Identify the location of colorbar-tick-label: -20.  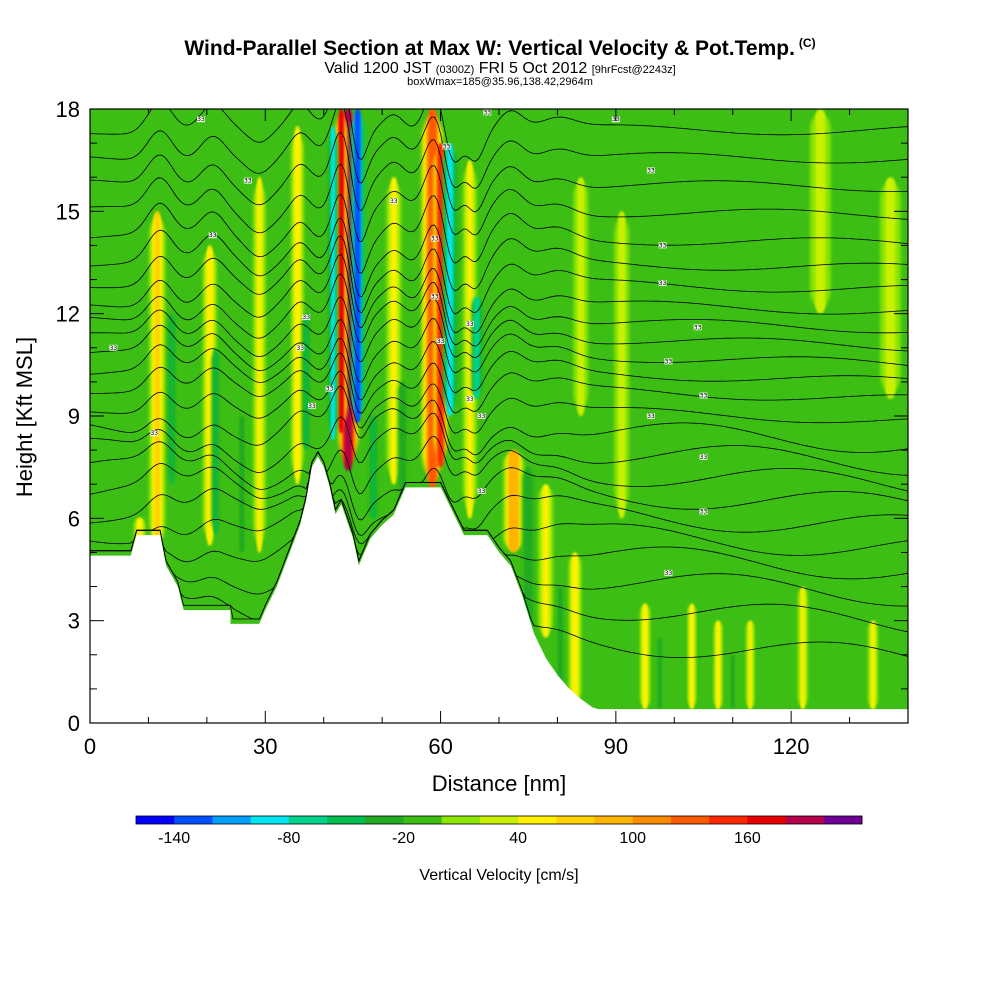
(403, 838).